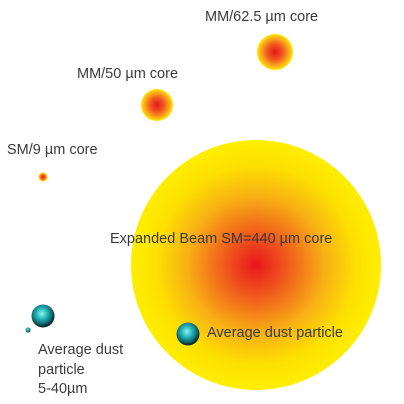 The height and width of the screenshot is (404, 404). What do you see at coordinates (262, 17) in the screenshot?
I see `label-mm-62-5-core: MM/62.5 µm core` at bounding box center [262, 17].